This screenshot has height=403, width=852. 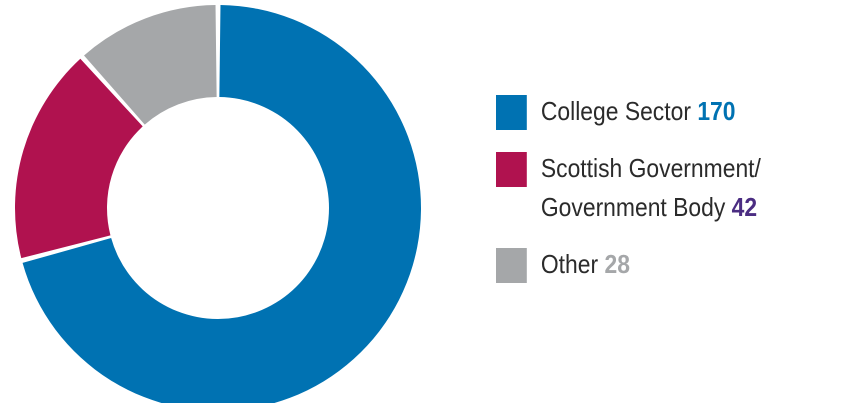 What do you see at coordinates (716, 111) in the screenshot?
I see `legend-value-college-sector: 170` at bounding box center [716, 111].